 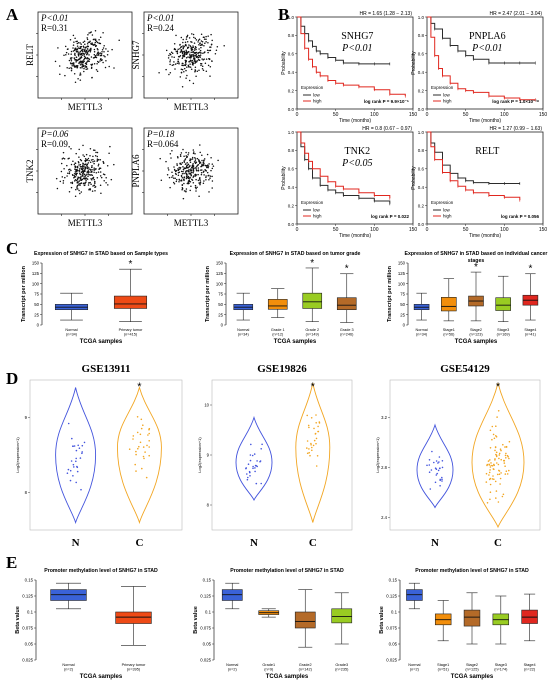 I want to click on panel-letter-d: D, so click(x=12, y=378).